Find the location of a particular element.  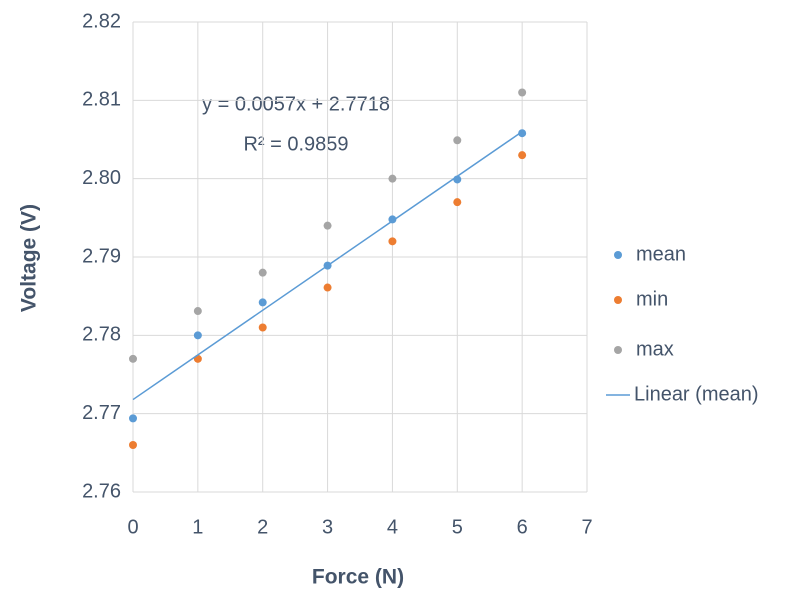

legend-label: Linear (mean) is located at coordinates (696, 394).